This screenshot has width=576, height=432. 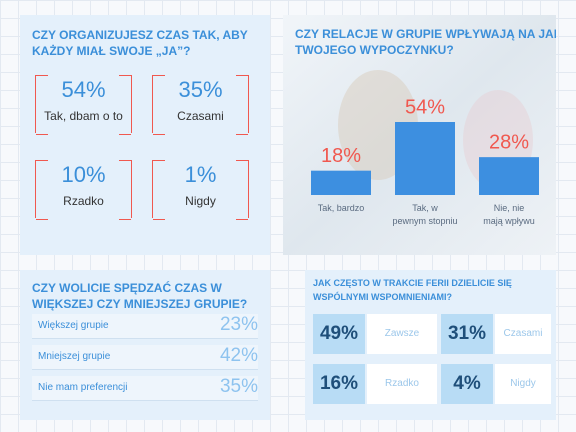 What do you see at coordinates (509, 221) in the screenshot?
I see `label-line: mają wpływu` at bounding box center [509, 221].